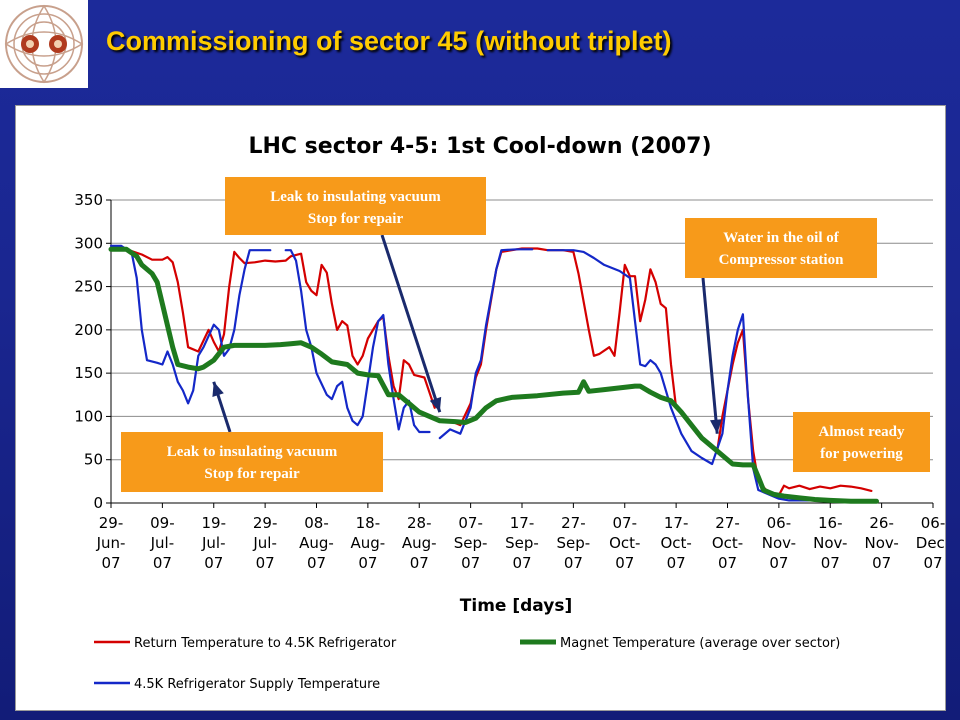 This screenshot has height=720, width=960. What do you see at coordinates (88, 287) in the screenshot?
I see `y-tick-label: 250` at bounding box center [88, 287].